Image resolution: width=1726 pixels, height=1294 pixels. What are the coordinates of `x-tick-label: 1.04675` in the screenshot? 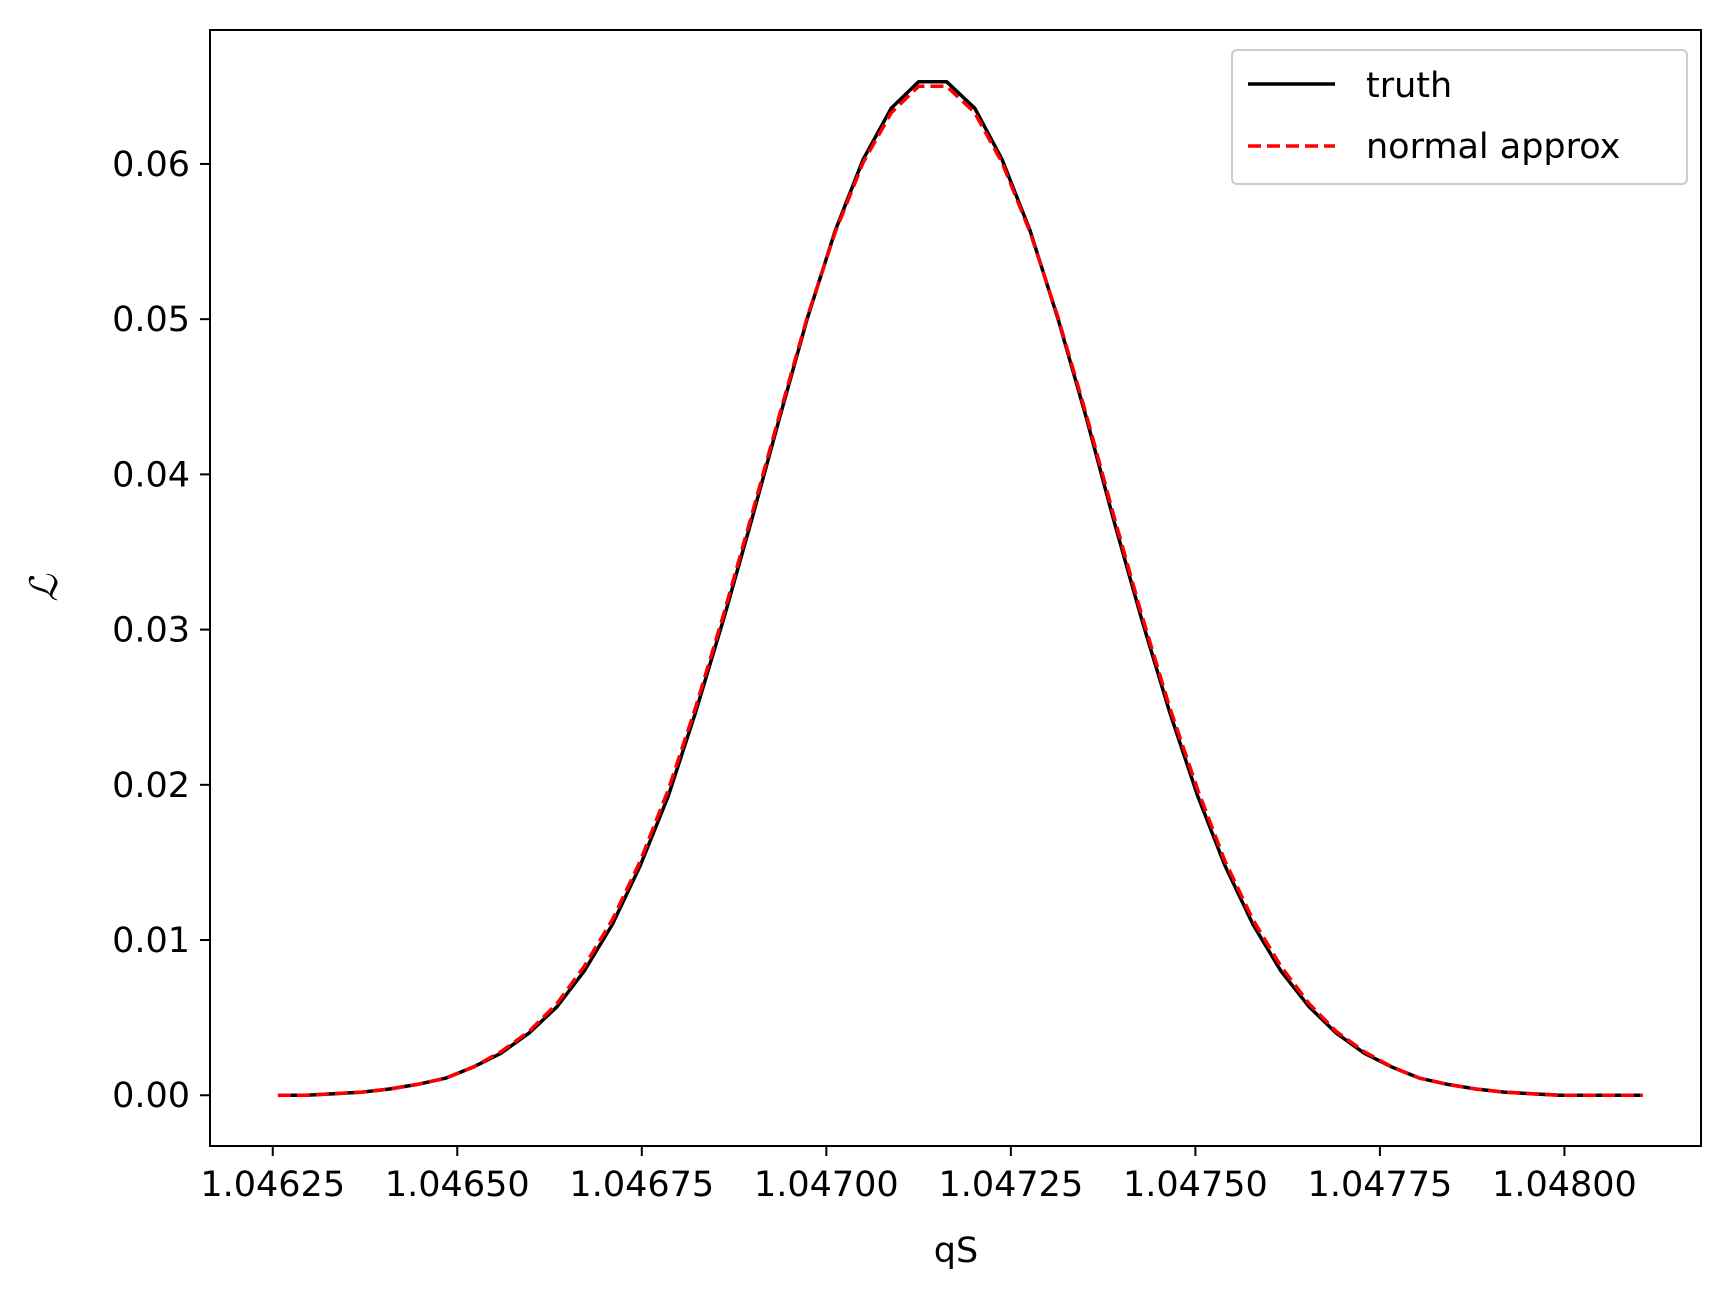 It's located at (641, 1185).